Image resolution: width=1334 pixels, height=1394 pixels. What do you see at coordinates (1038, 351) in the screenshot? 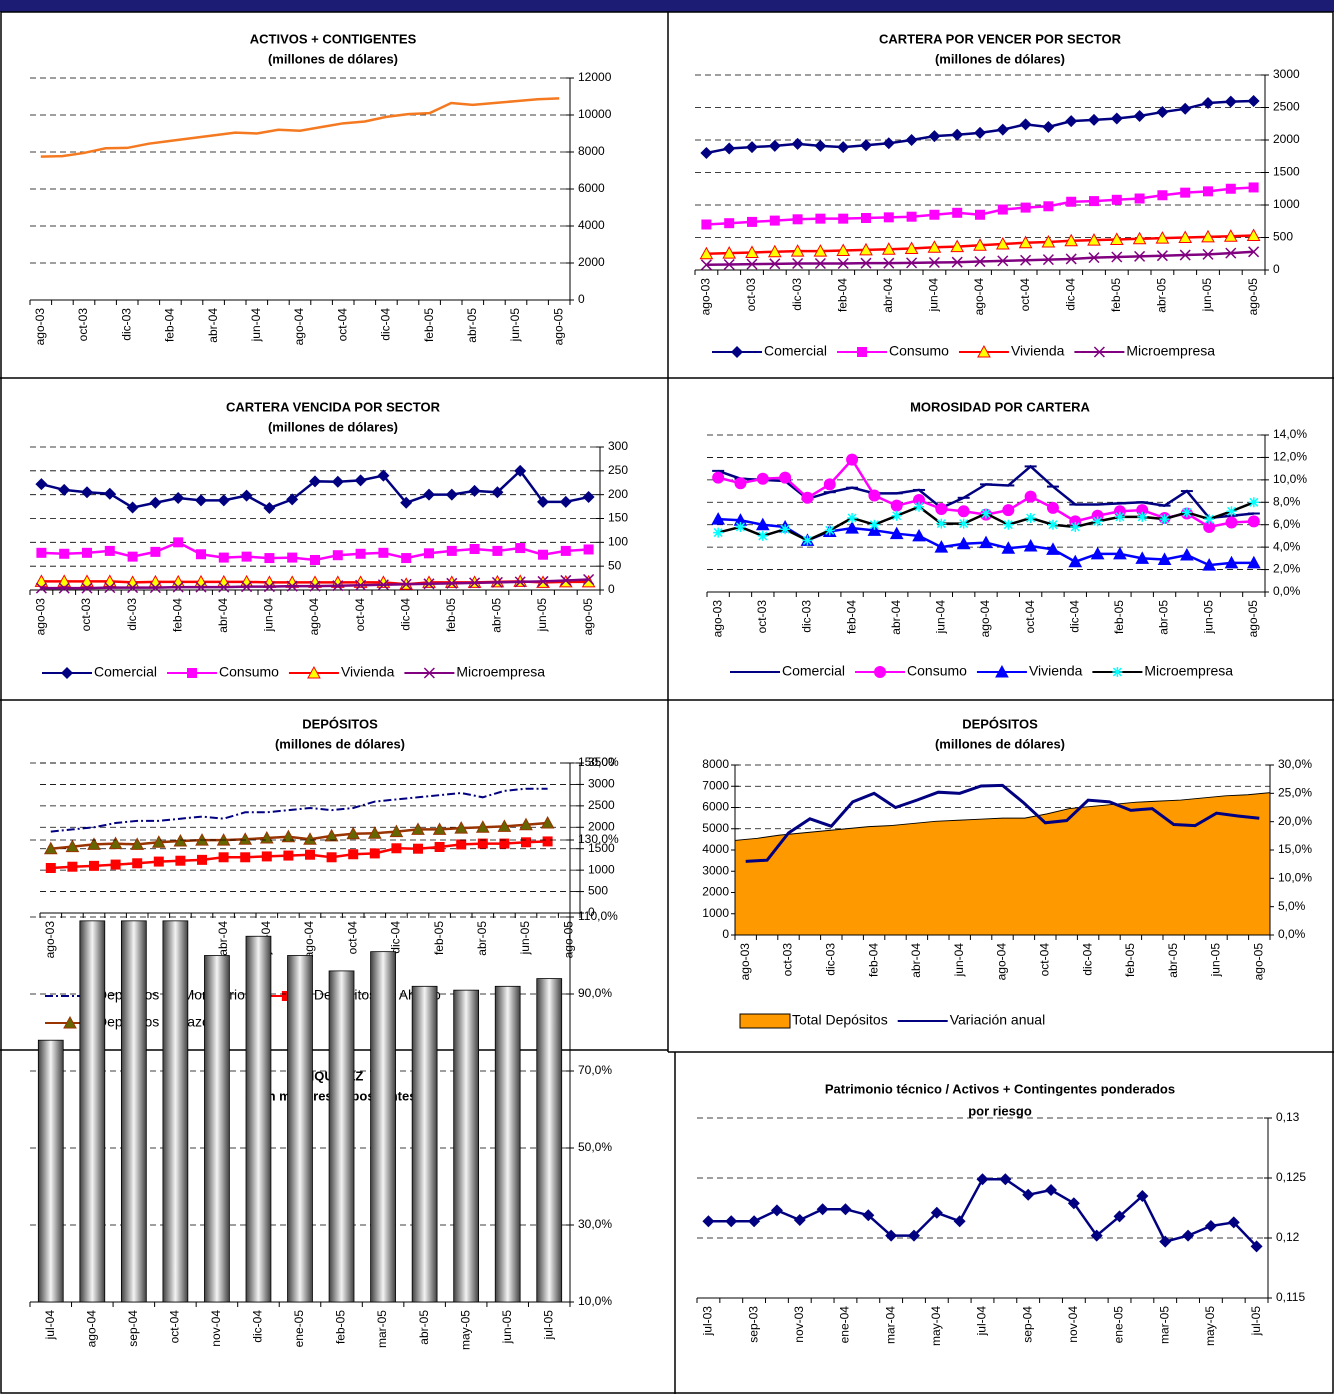
I see `legend-label: Vivienda` at bounding box center [1038, 351].